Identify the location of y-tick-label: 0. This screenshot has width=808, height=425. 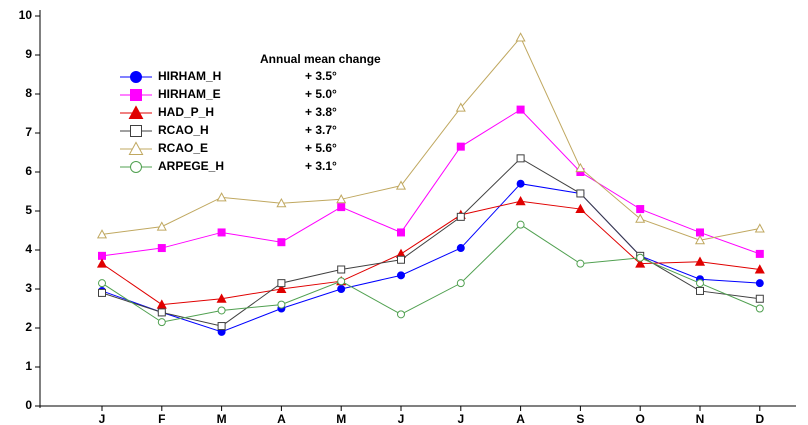
(28, 405).